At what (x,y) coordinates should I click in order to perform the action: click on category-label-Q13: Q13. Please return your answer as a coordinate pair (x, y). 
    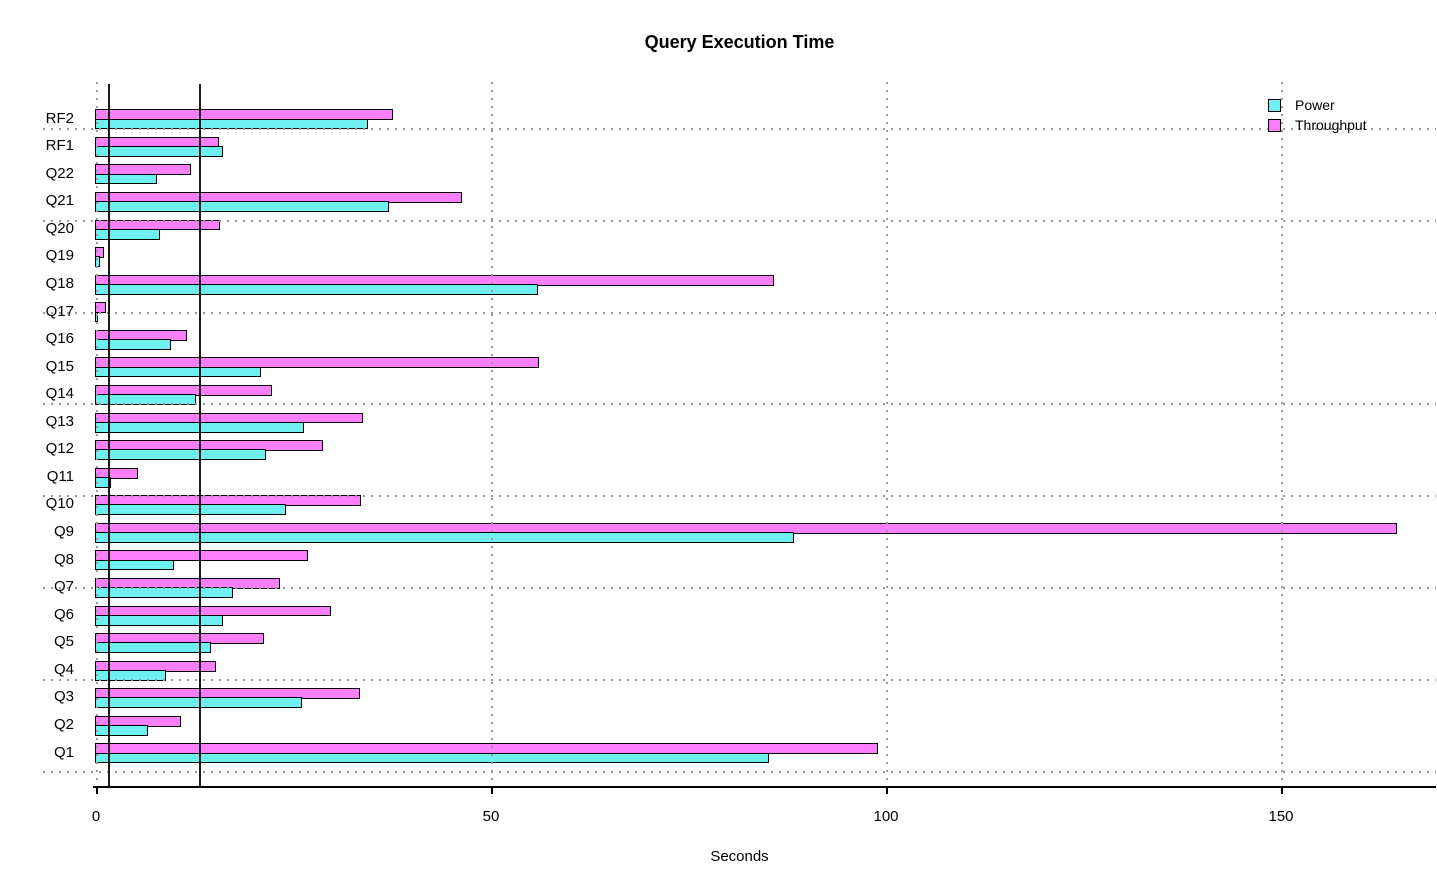
    Looking at the image, I should click on (59, 421).